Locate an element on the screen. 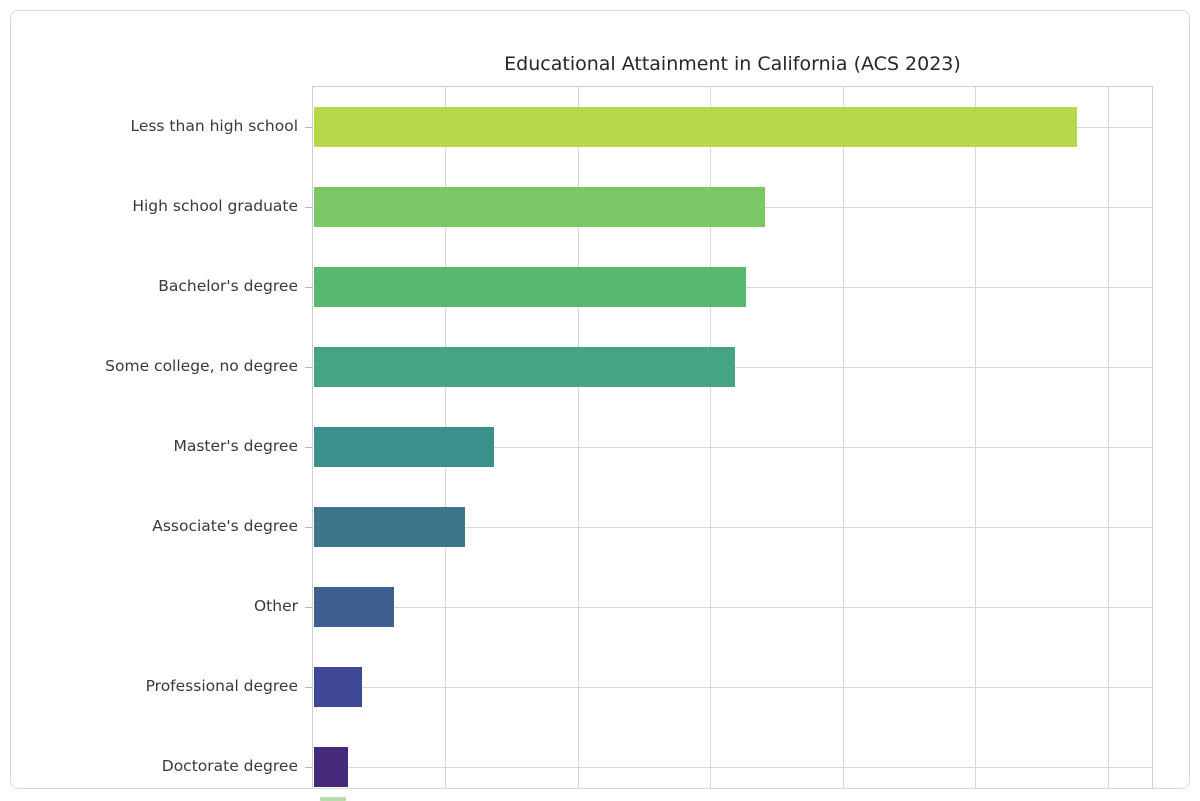 This screenshot has width=1200, height=801. bar-doctorate-degree is located at coordinates (331, 767).